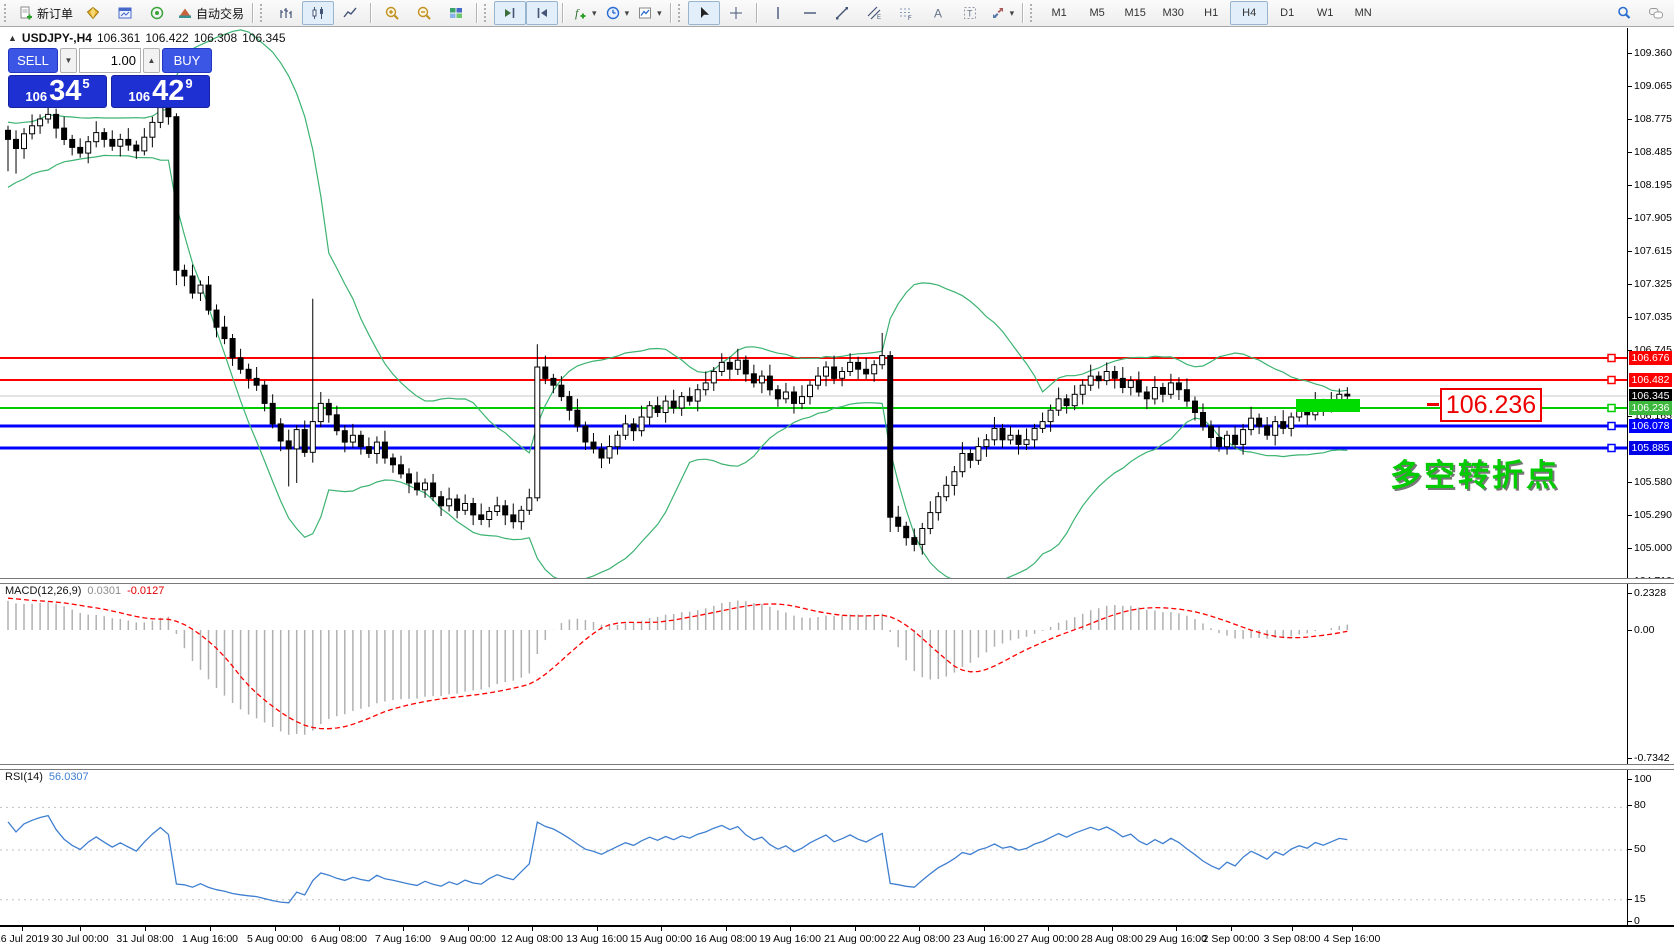  What do you see at coordinates (1640, 899) in the screenshot?
I see `axis-tick-label: 15` at bounding box center [1640, 899].